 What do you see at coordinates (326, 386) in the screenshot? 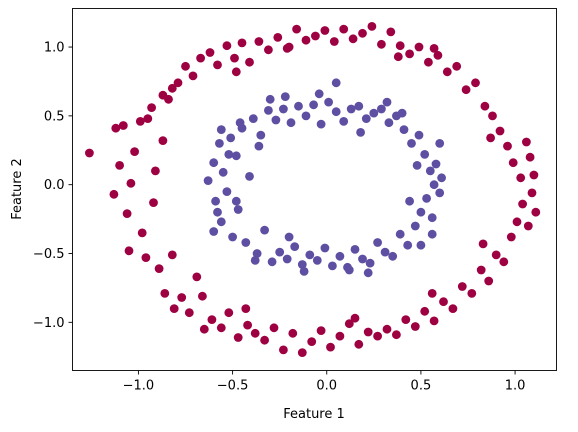
I see `x-tick-label: 0.0` at bounding box center [326, 386].